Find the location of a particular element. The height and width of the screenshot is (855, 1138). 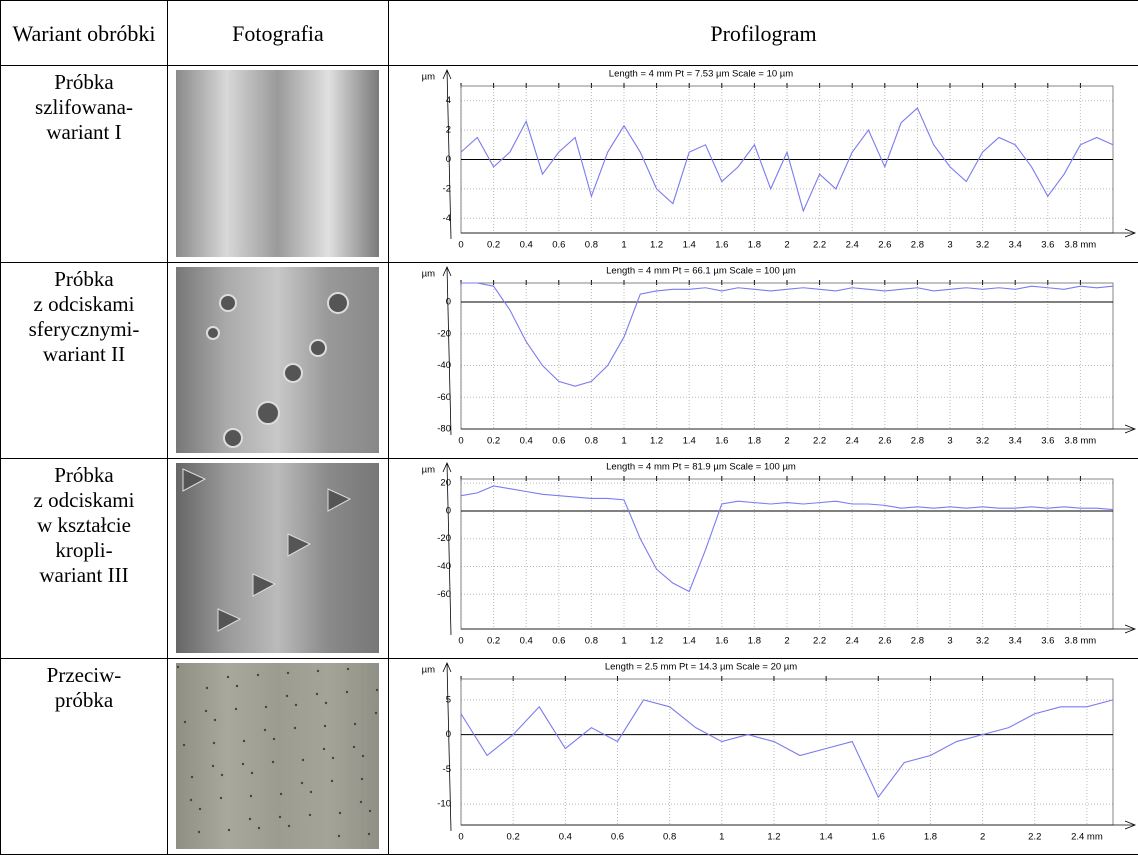

header-cell: Wariant obróbki is located at coordinates (84, 33).